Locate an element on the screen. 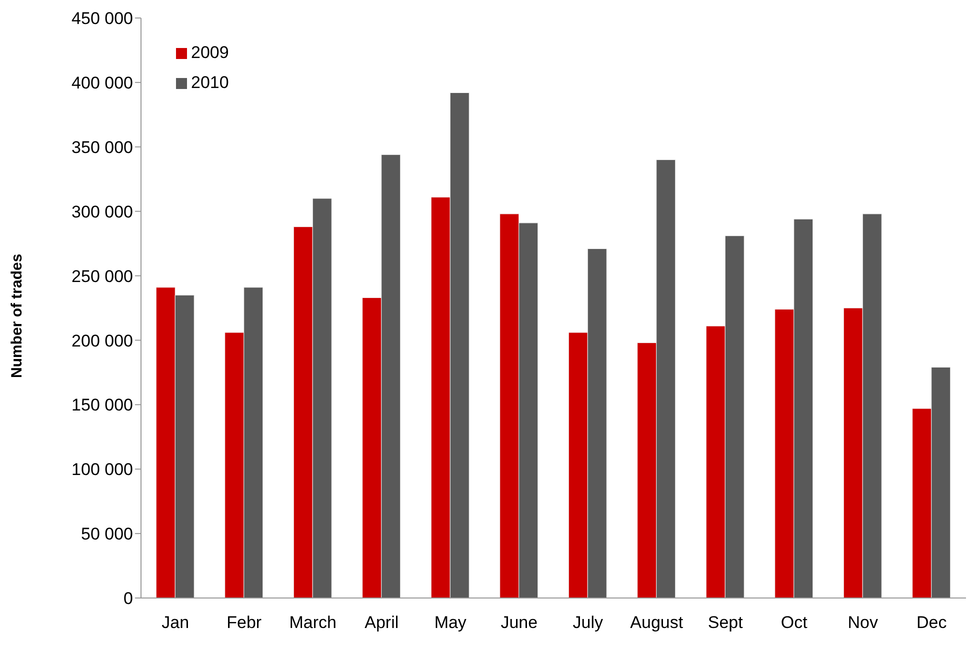  y-tick-label: 450 000 is located at coordinates (102, 18).